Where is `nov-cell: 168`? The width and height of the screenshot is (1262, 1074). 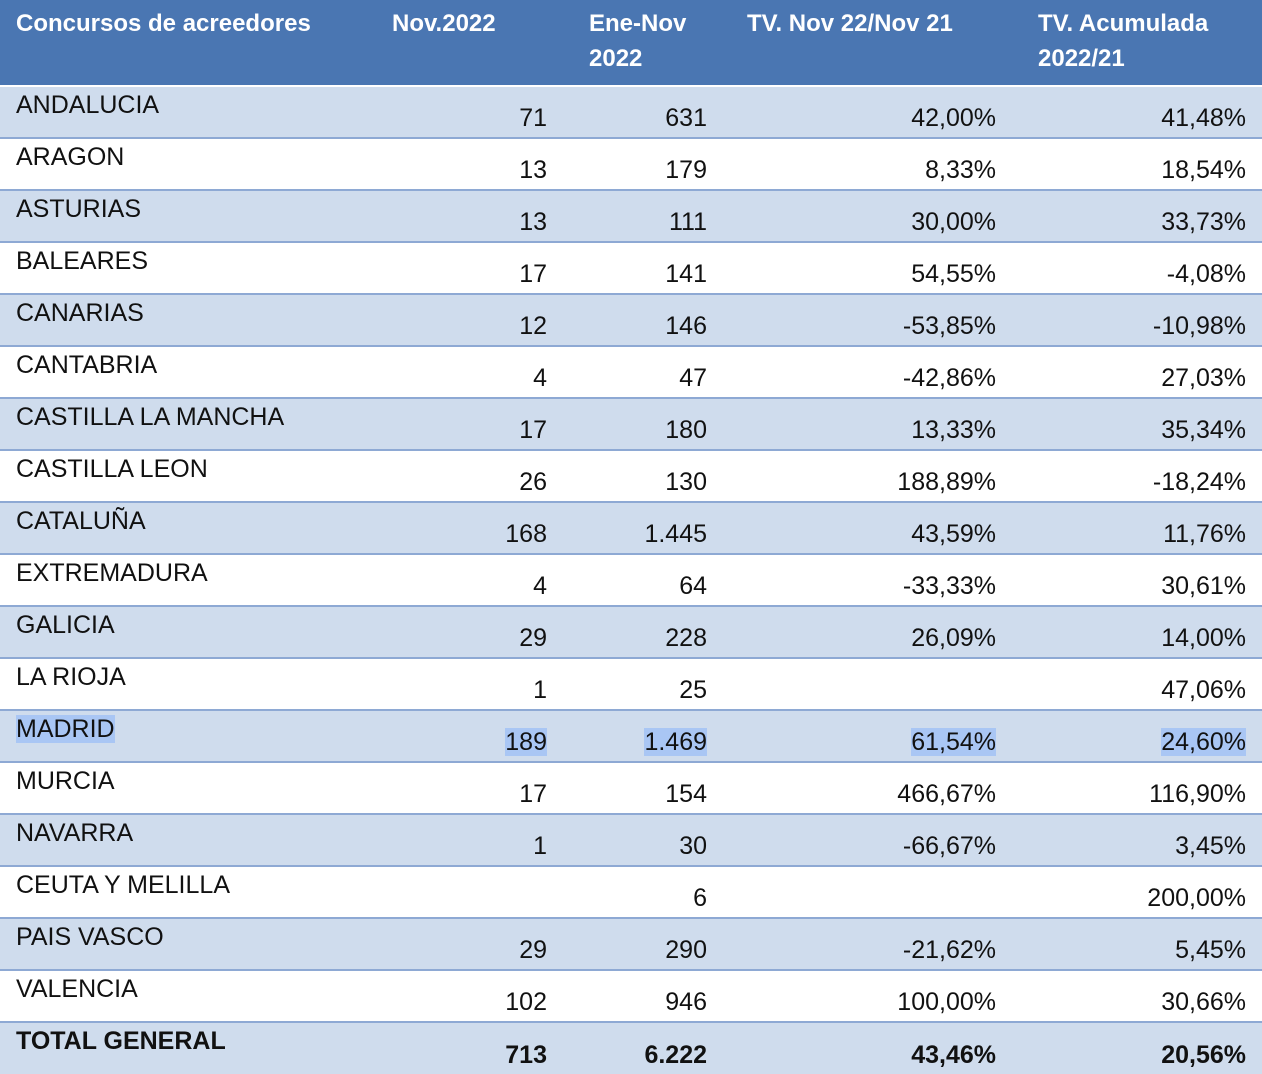
nov-cell: 168 is located at coordinates (483, 528).